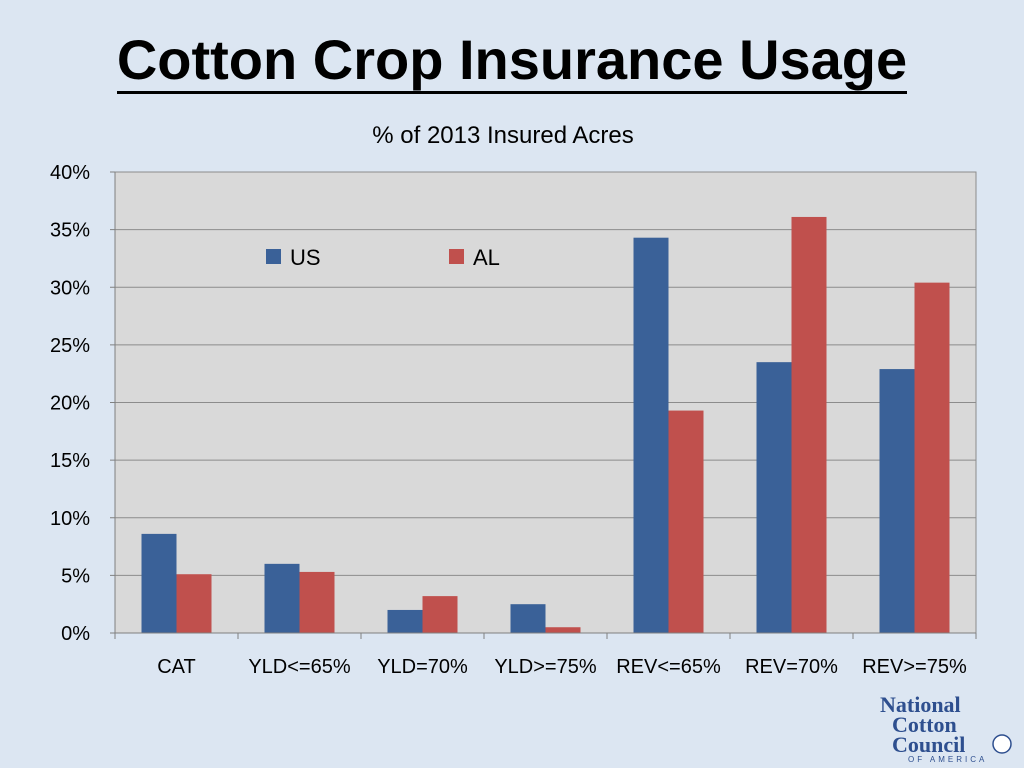 Image resolution: width=1024 pixels, height=768 pixels. I want to click on y-tick-label: 35%, so click(70, 231).